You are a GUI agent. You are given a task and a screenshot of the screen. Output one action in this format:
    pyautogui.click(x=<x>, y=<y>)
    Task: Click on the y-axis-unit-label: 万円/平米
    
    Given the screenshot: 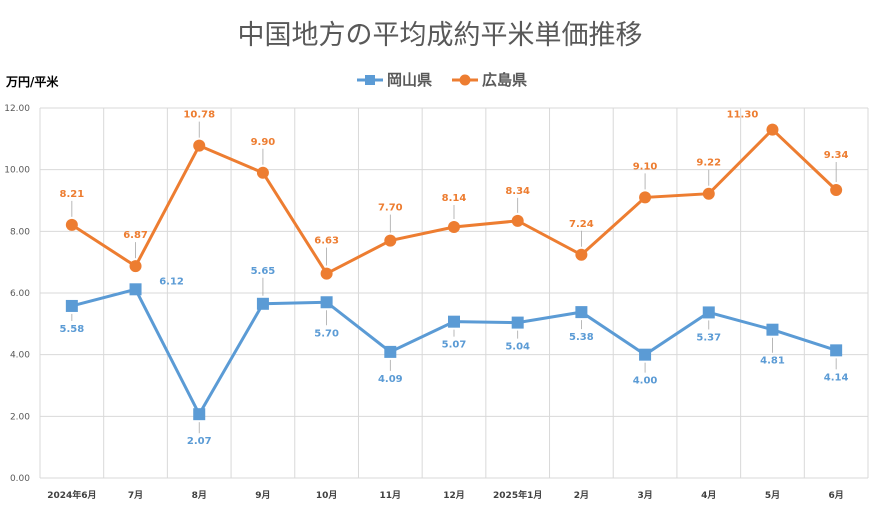 What is the action you would take?
    pyautogui.click(x=32, y=81)
    